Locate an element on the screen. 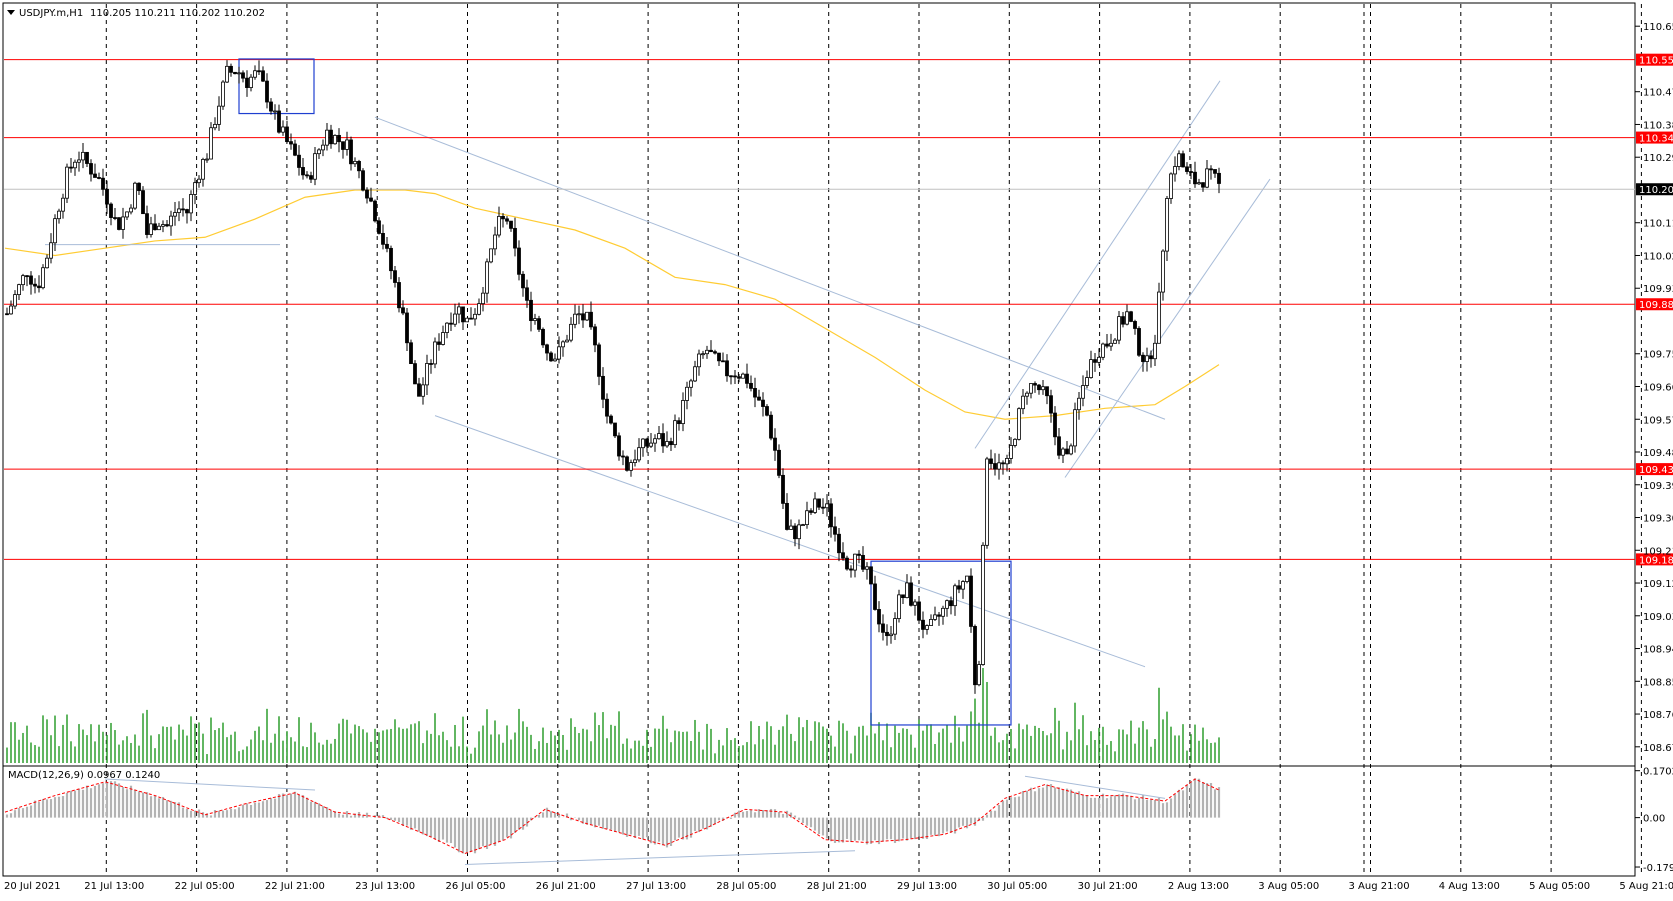 The width and height of the screenshot is (1673, 901). level-tag-label: 110.558 is located at coordinates (1656, 61).